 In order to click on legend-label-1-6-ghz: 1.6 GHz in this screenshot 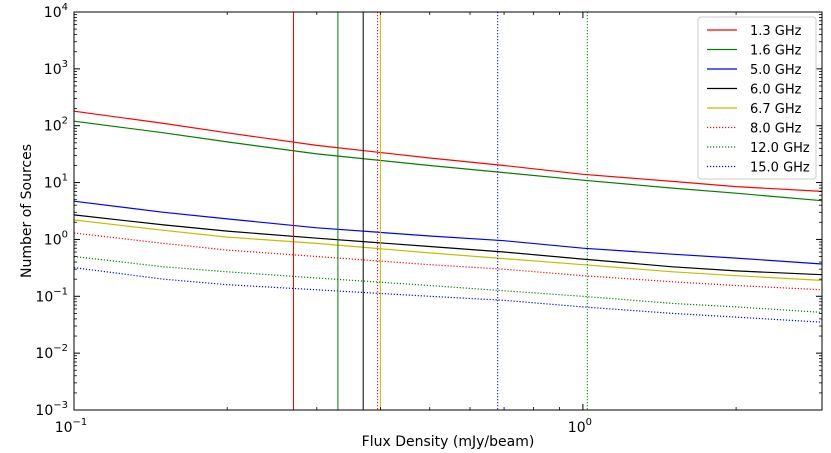, I will do `click(776, 51)`.